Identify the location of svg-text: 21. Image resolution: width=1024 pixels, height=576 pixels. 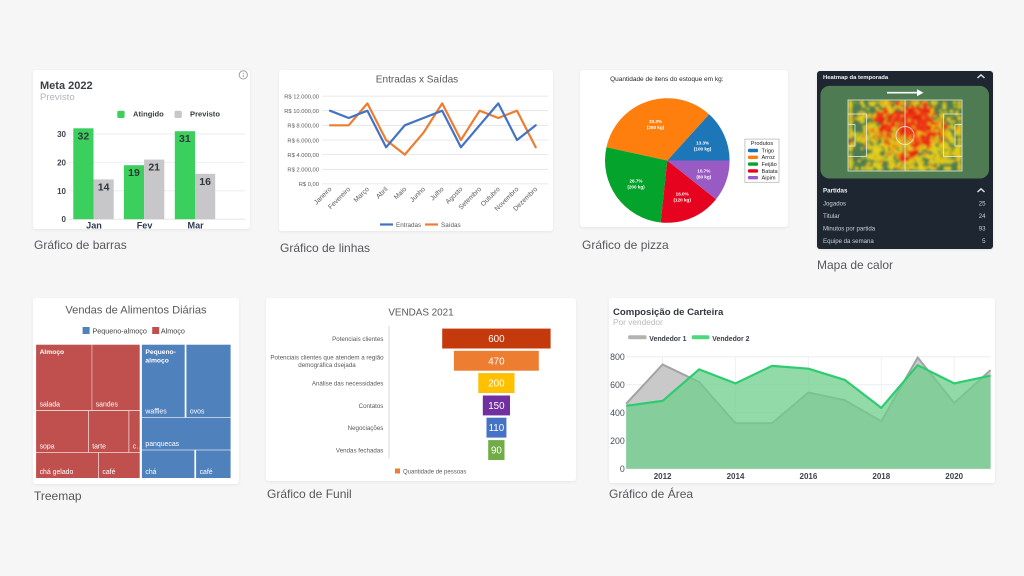
(154, 168).